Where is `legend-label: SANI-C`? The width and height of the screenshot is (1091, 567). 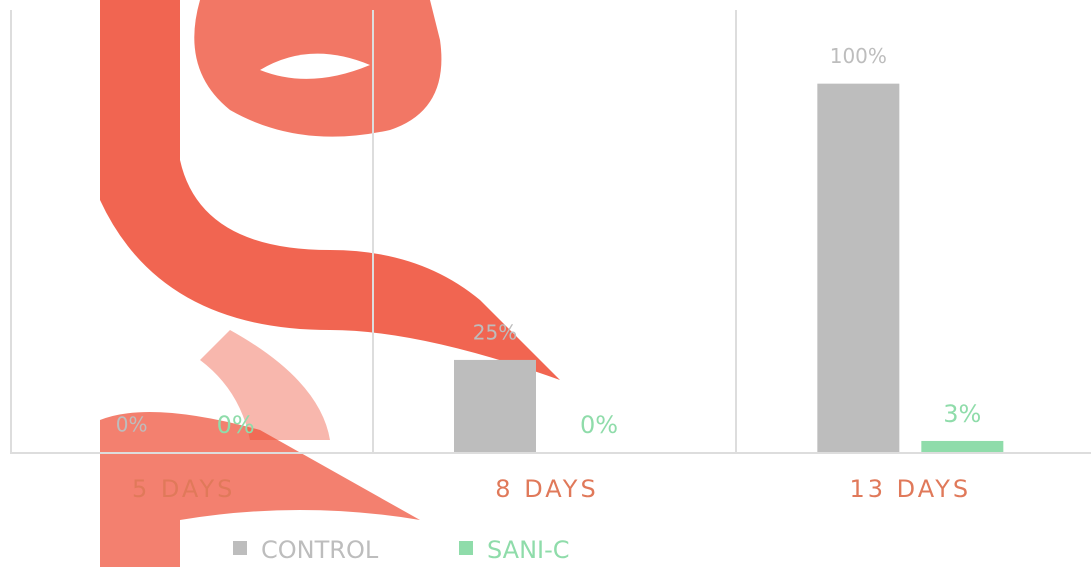
legend-label: SANI-C is located at coordinates (528, 550).